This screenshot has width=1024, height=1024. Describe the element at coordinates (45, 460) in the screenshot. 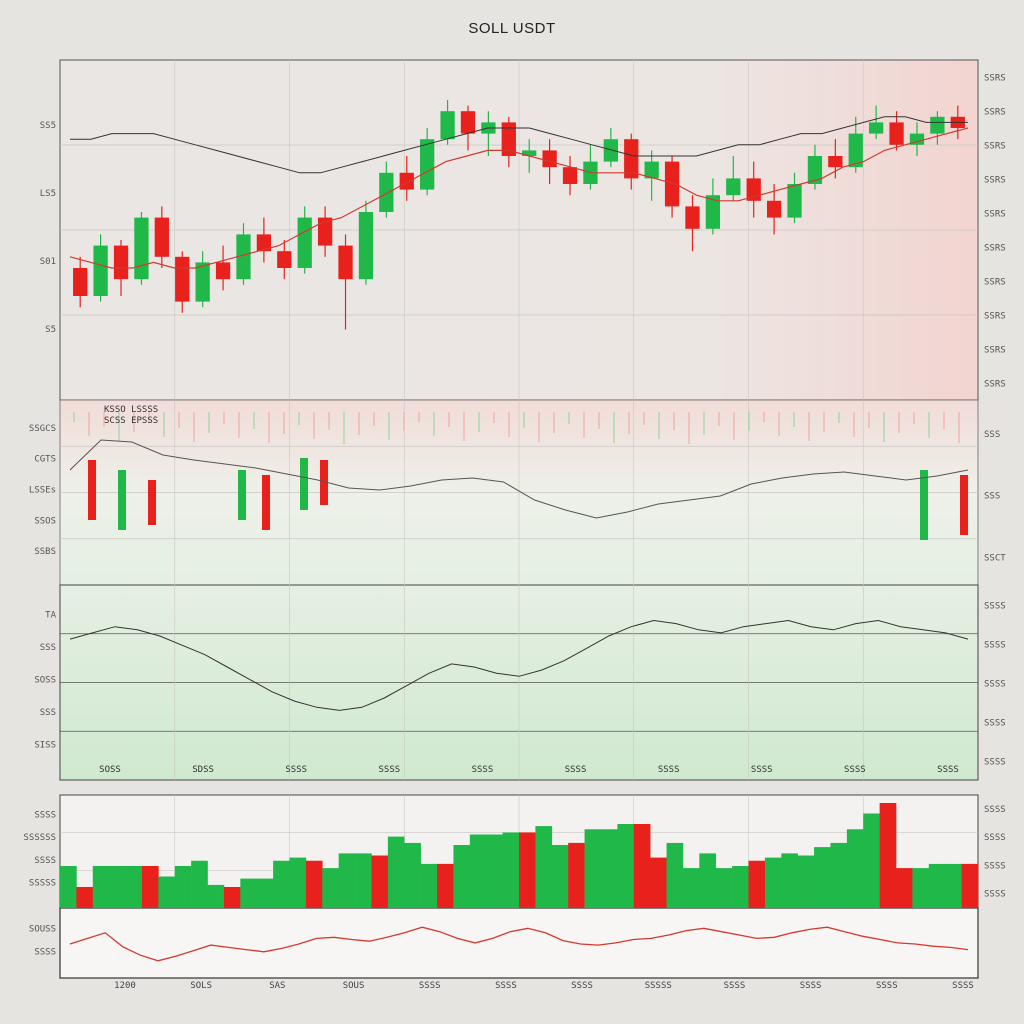

I see `y-tick-label: CGTS` at that location.